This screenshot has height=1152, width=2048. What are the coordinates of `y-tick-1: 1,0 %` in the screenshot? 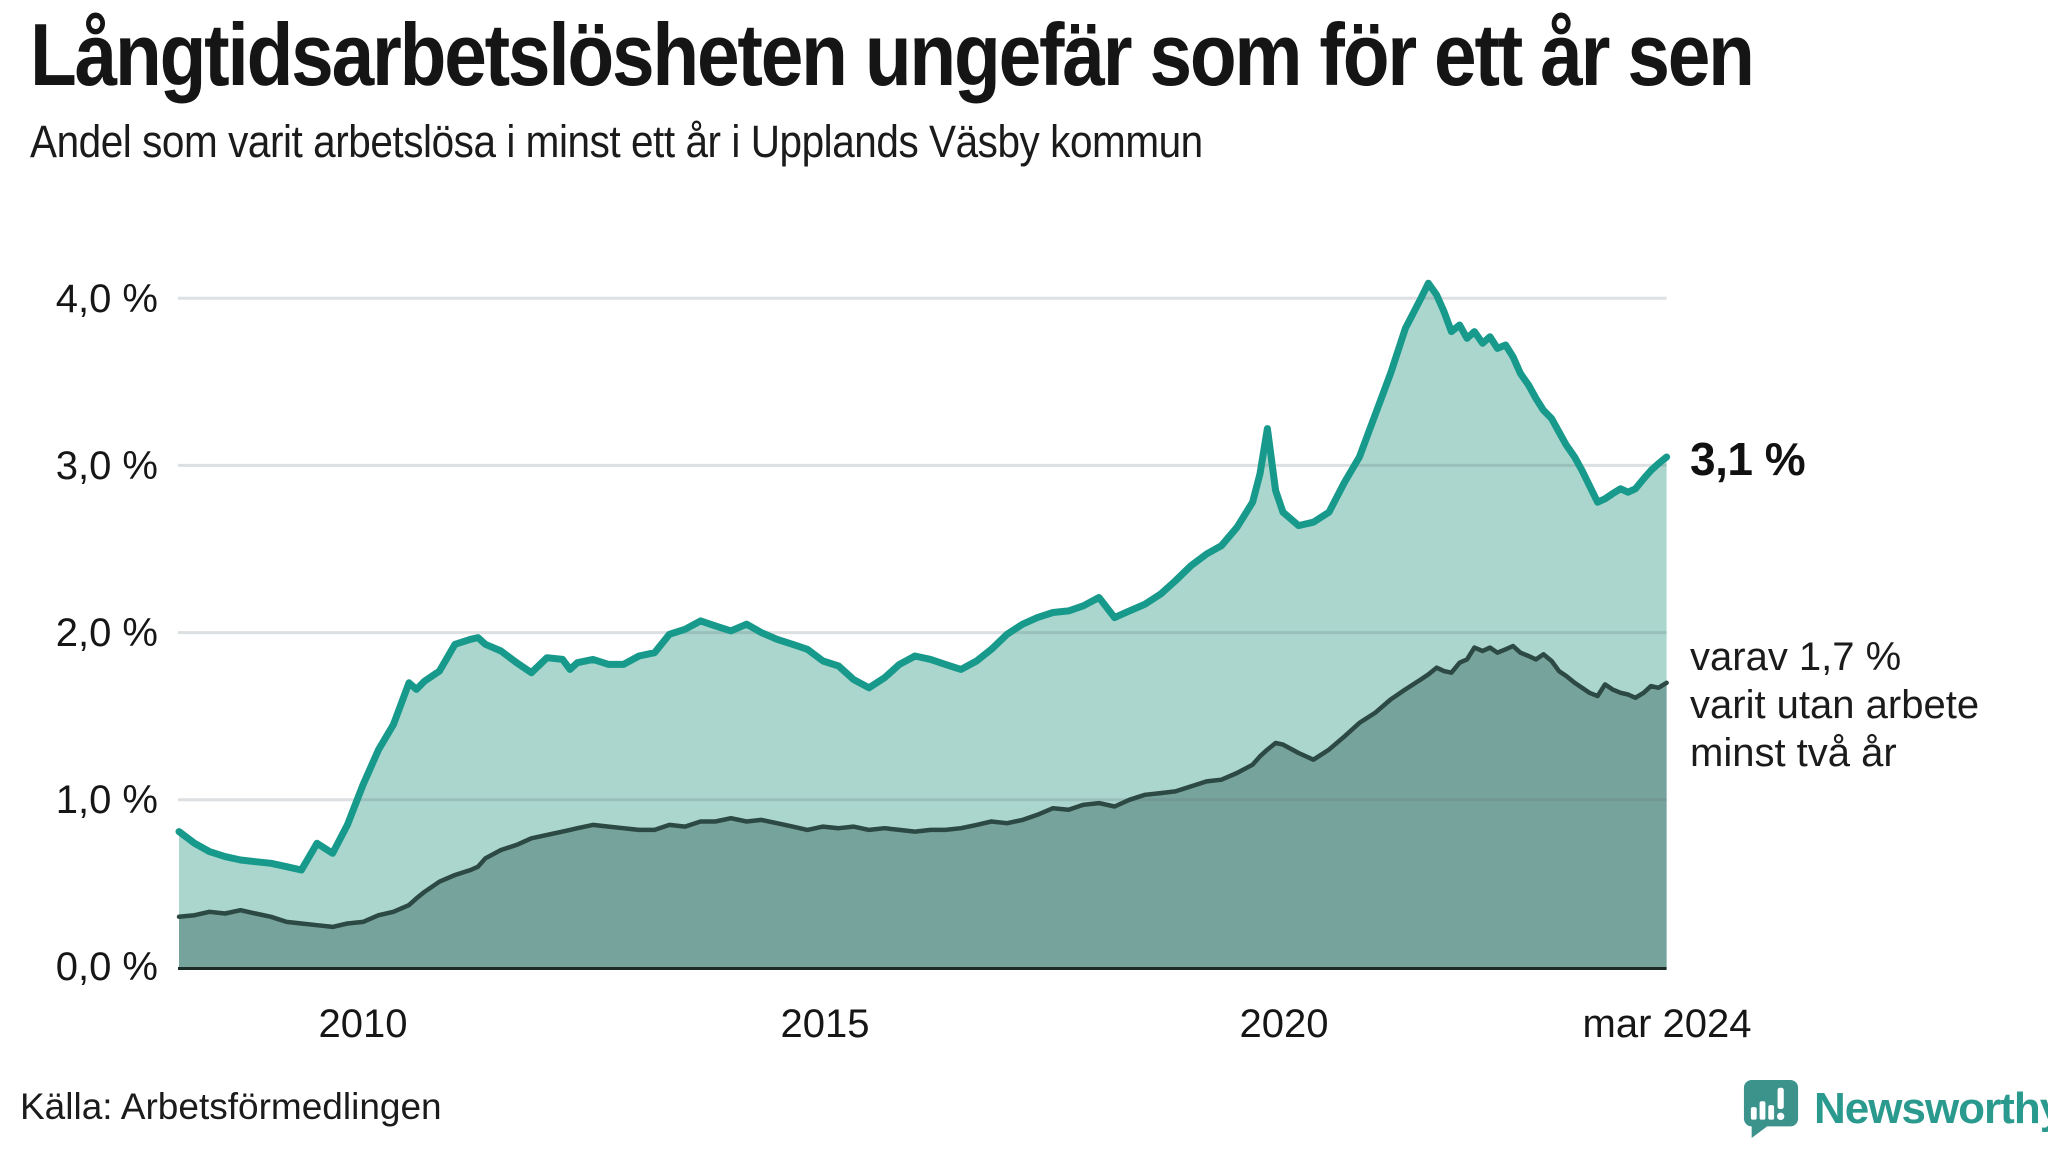 It's located at (106, 800).